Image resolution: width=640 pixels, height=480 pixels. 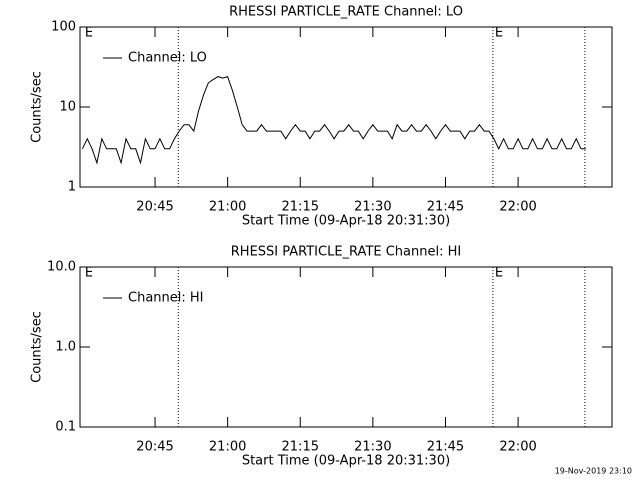 What do you see at coordinates (65, 427) in the screenshot?
I see `y-tick-label: 0.1` at bounding box center [65, 427].